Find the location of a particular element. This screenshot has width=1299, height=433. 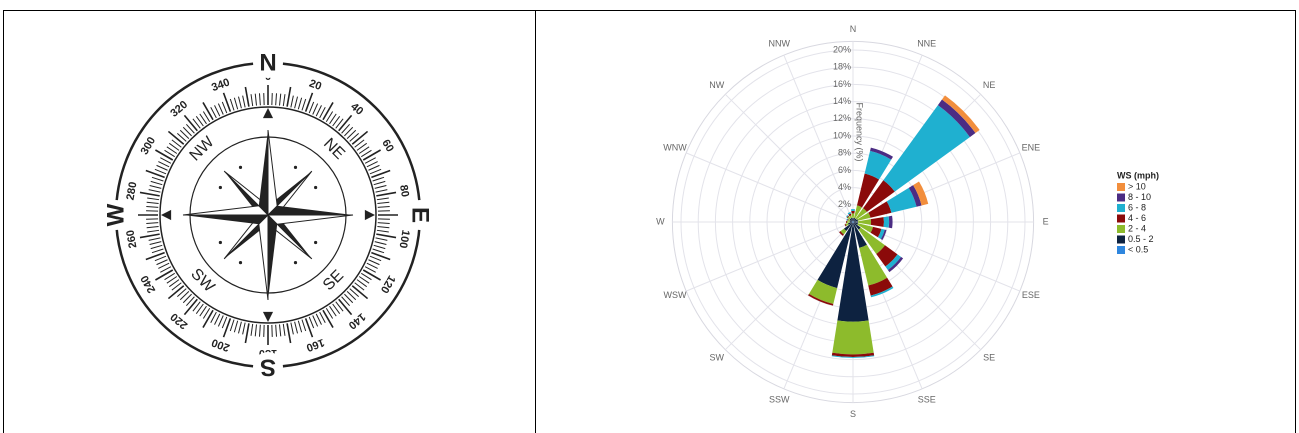

r-tick-label: 8% is located at coordinates (844, 153).